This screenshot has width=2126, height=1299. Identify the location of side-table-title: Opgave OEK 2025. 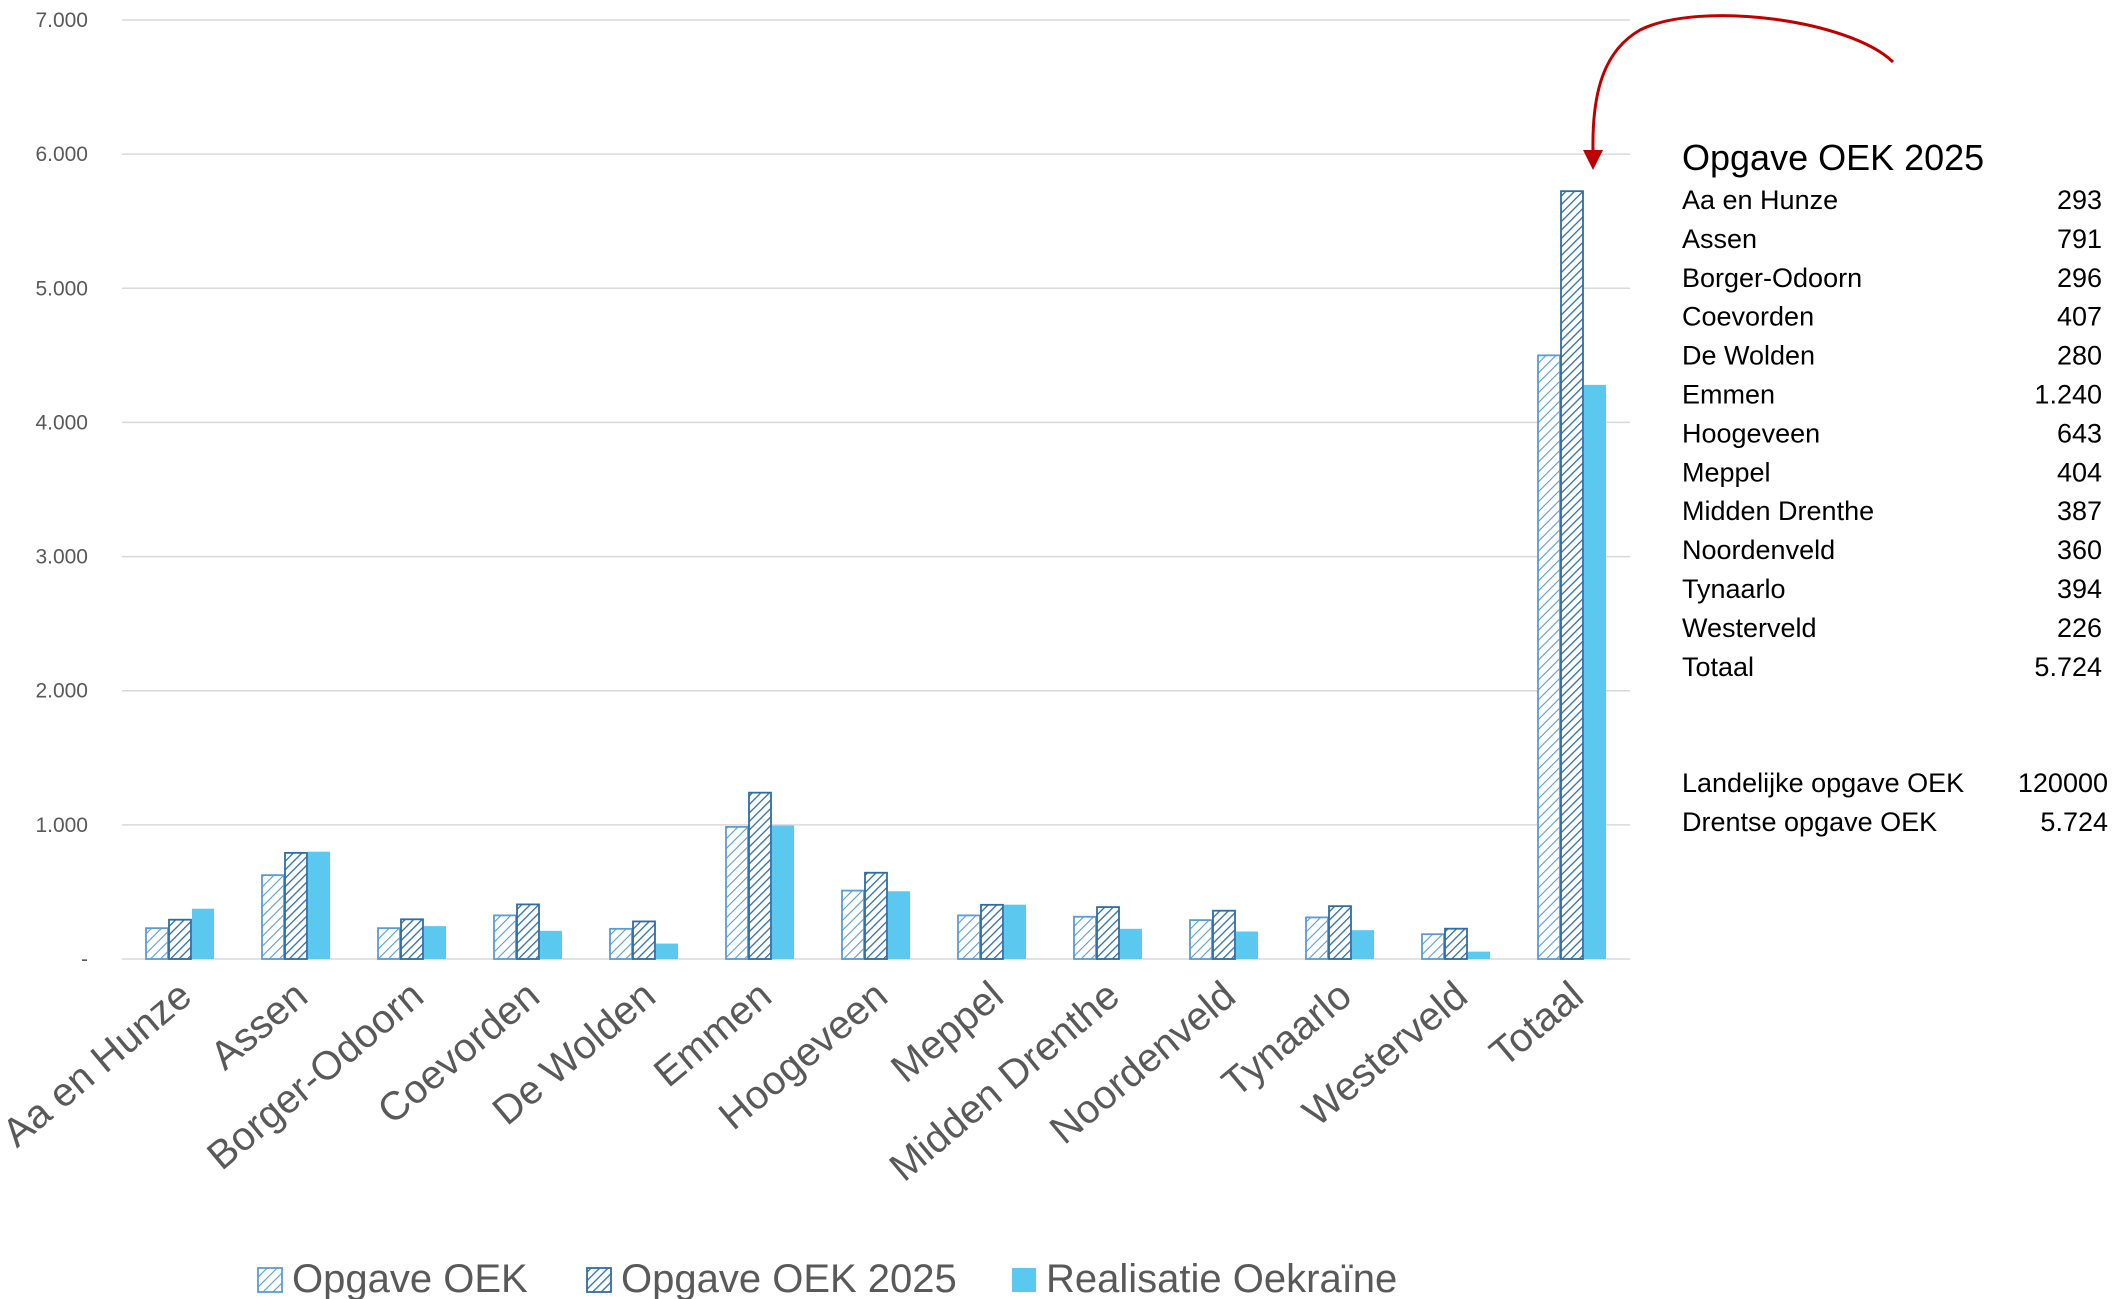
(1833, 157).